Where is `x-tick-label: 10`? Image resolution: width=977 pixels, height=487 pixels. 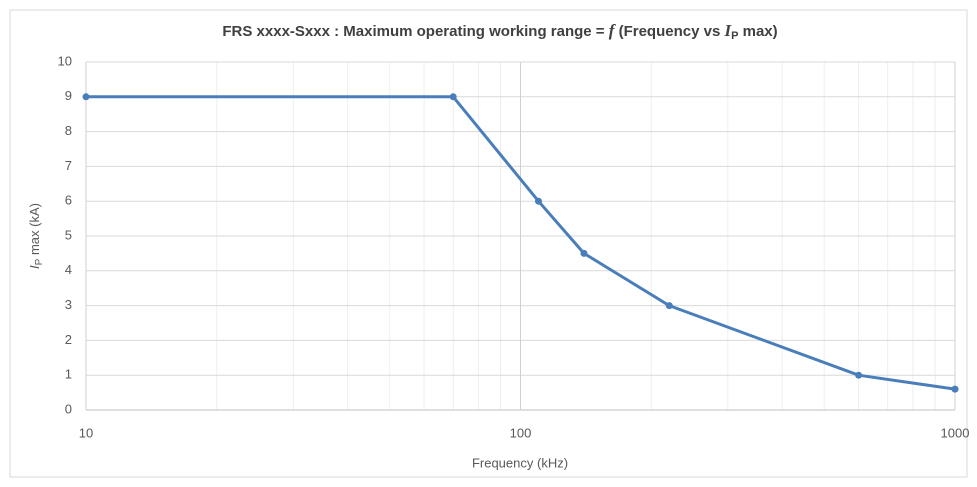
x-tick-label: 10 is located at coordinates (86, 432).